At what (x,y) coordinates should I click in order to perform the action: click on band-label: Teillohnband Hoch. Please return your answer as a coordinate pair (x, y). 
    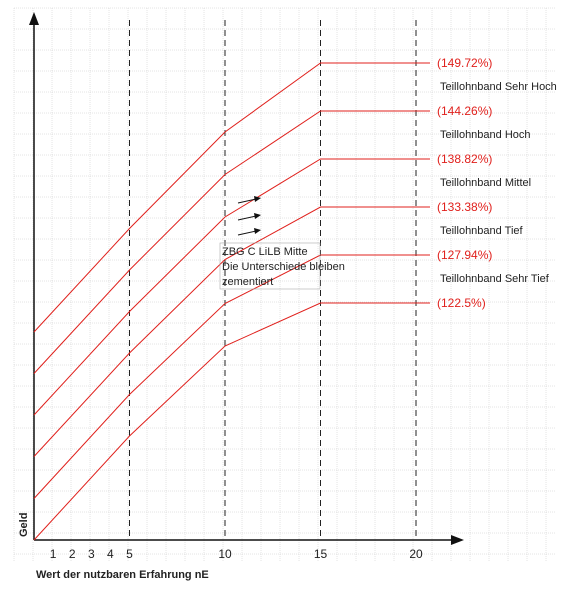
    Looking at the image, I should click on (485, 135).